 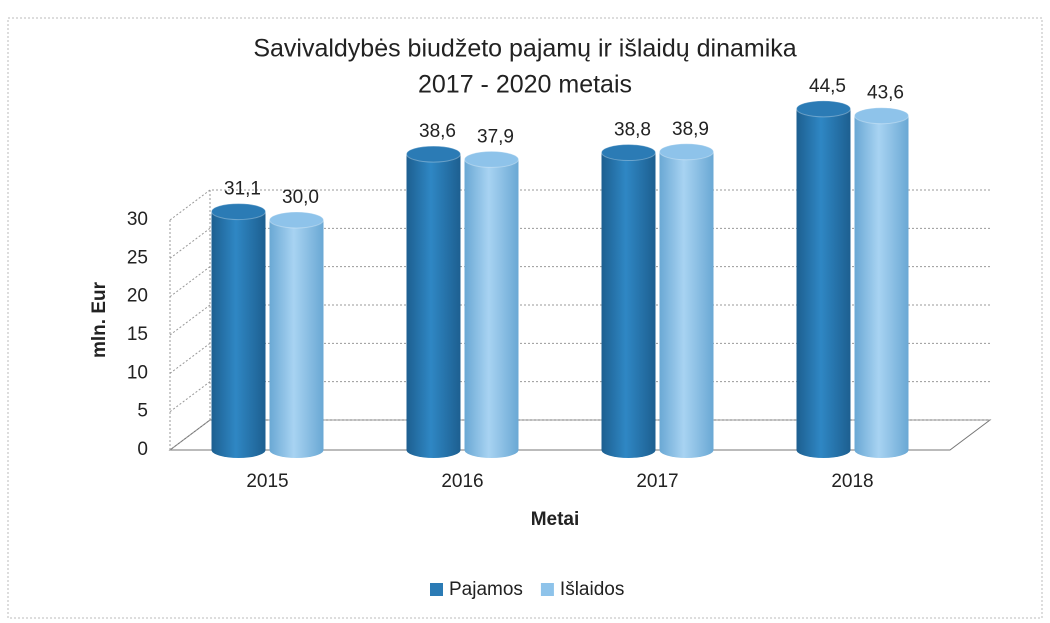 What do you see at coordinates (486, 589) in the screenshot?
I see `legend-label: Pajamos` at bounding box center [486, 589].